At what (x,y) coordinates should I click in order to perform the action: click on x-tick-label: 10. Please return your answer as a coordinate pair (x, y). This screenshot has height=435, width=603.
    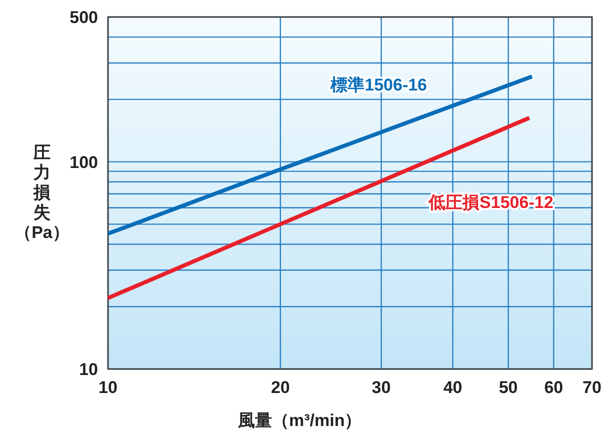
    Looking at the image, I should click on (108, 387).